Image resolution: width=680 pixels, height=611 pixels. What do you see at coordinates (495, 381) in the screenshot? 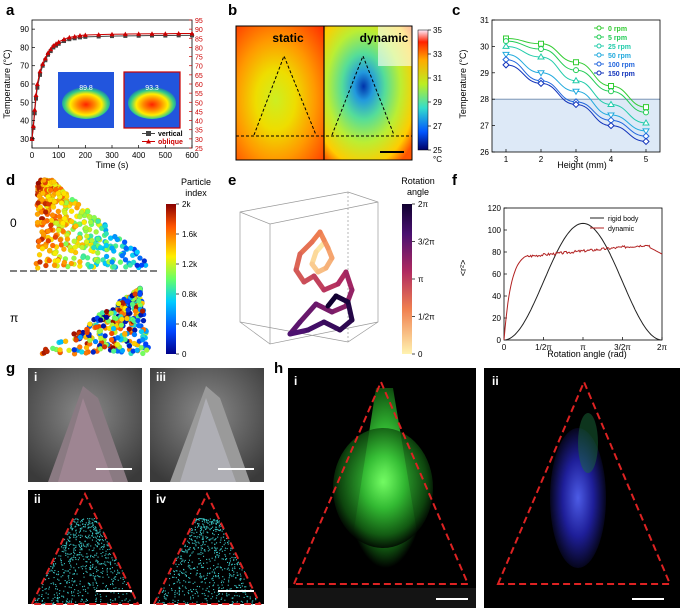
I see `h-label-ii: ii` at bounding box center [495, 381].